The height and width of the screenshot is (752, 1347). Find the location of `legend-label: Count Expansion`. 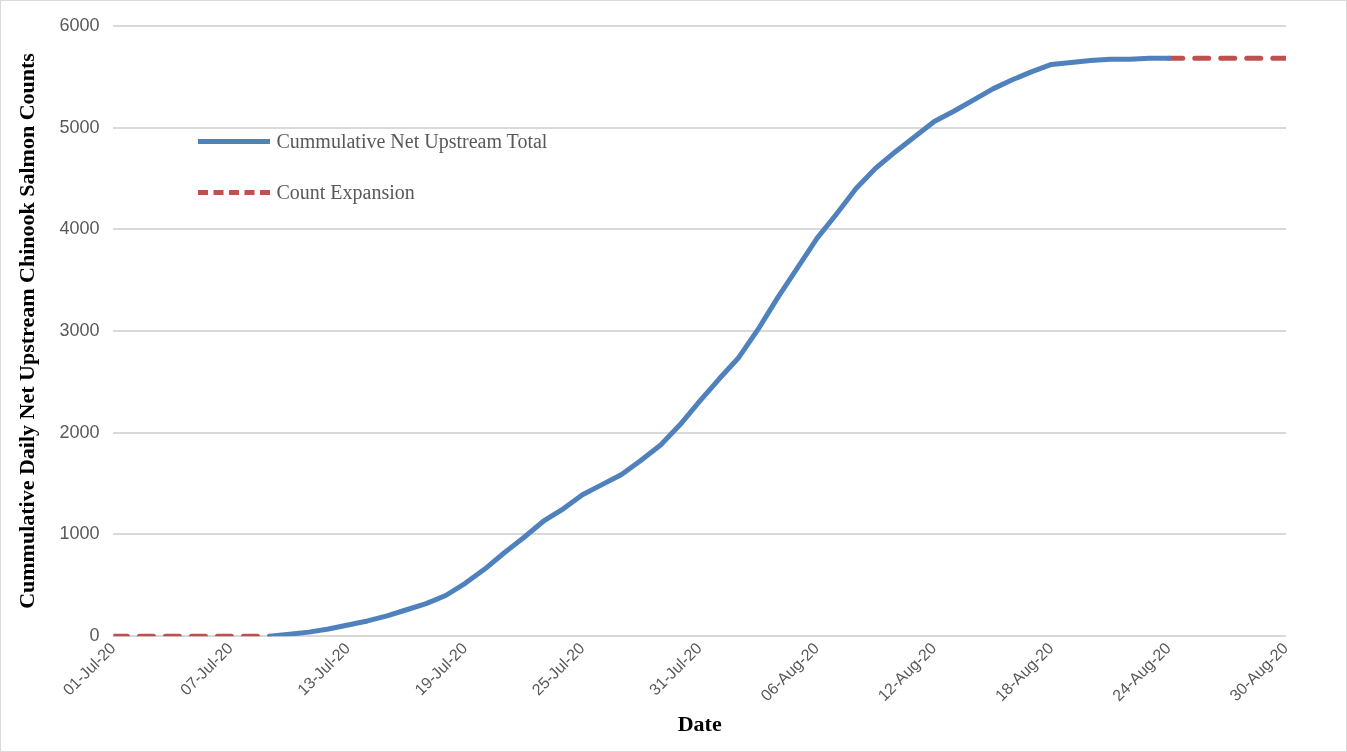

legend-label: Count Expansion is located at coordinates (345, 192).